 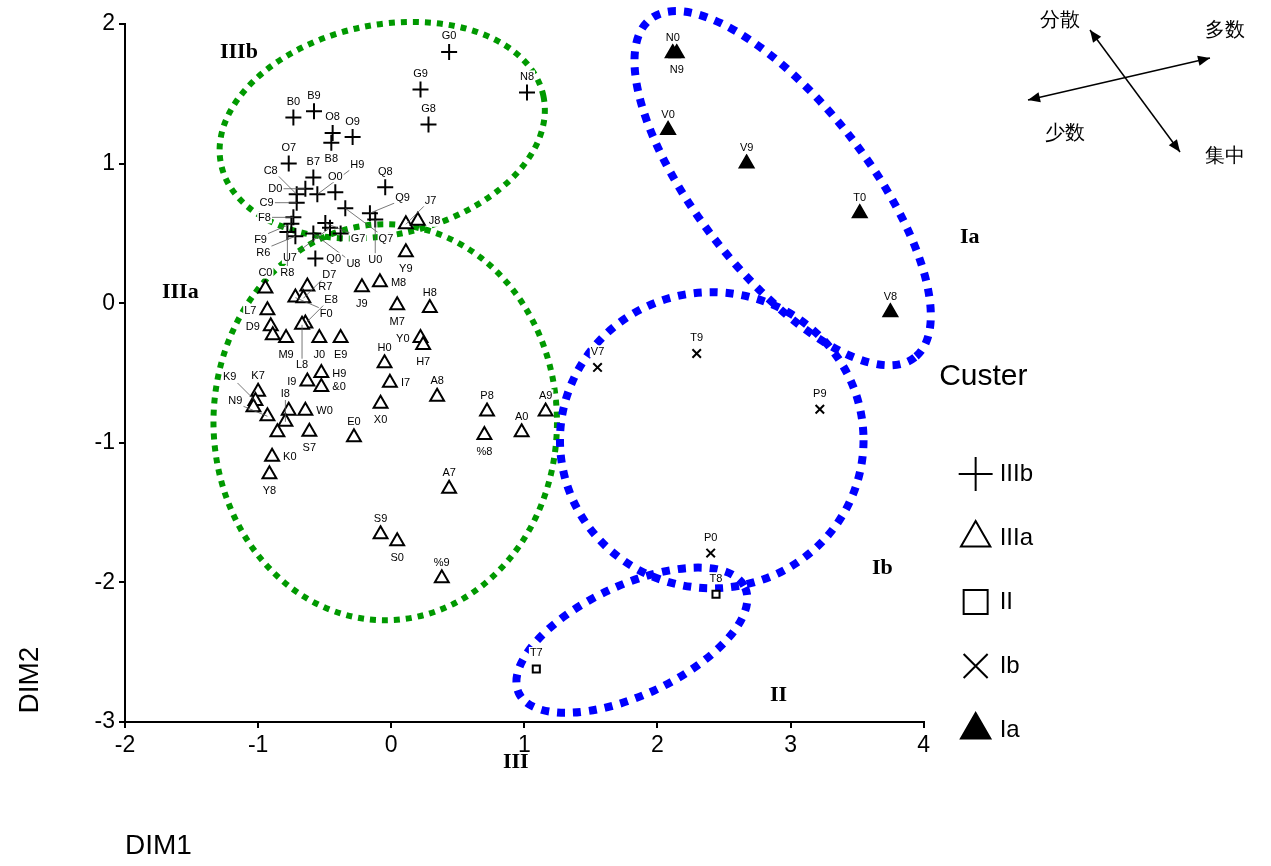 What do you see at coordinates (258, 744) in the screenshot?
I see `x-tick-label: -1` at bounding box center [258, 744].